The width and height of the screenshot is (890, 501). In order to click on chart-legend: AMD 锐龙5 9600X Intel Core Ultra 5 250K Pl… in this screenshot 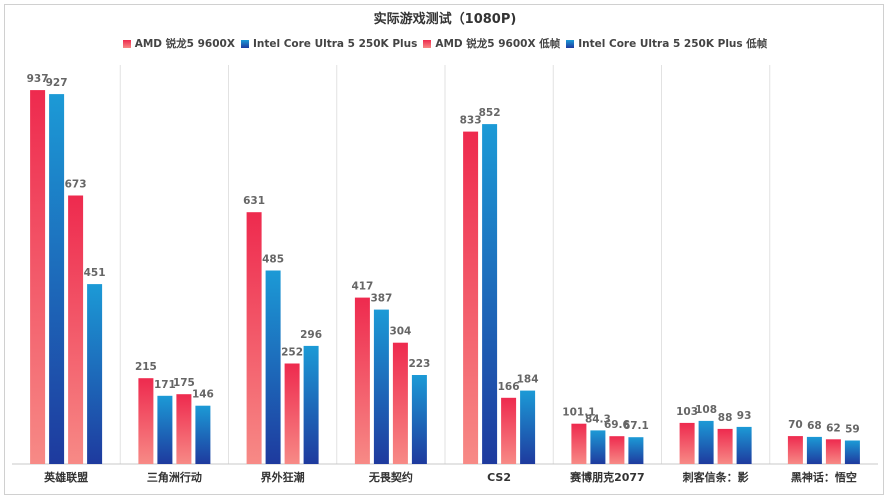, I will do `click(445, 43)`.